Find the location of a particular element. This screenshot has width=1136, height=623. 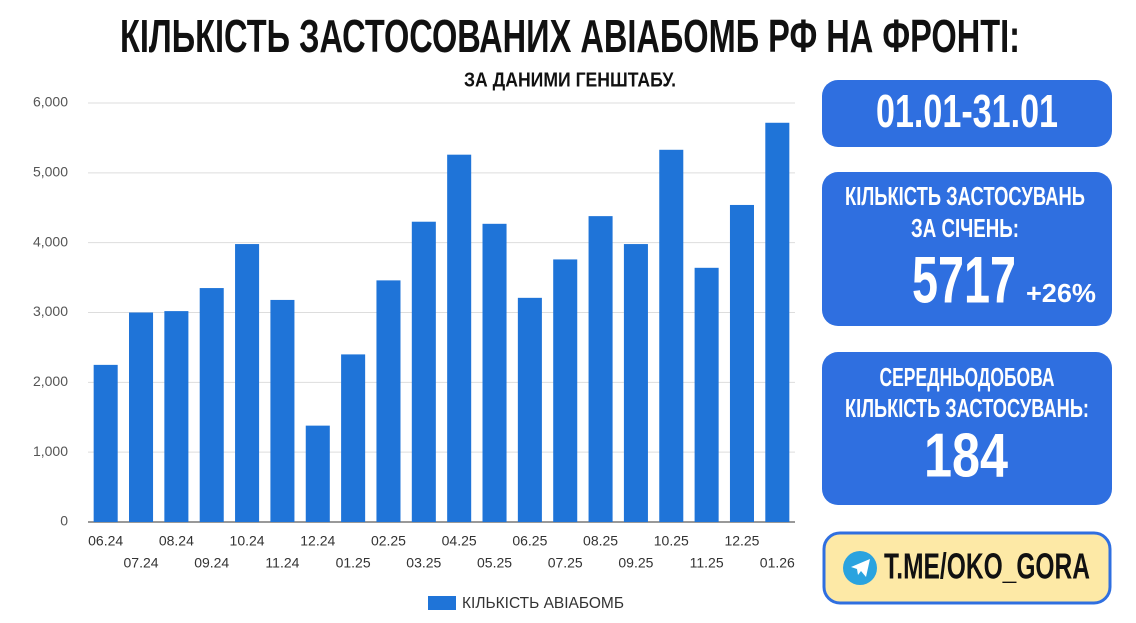

x-tick-label: 06.24 is located at coordinates (105, 541).